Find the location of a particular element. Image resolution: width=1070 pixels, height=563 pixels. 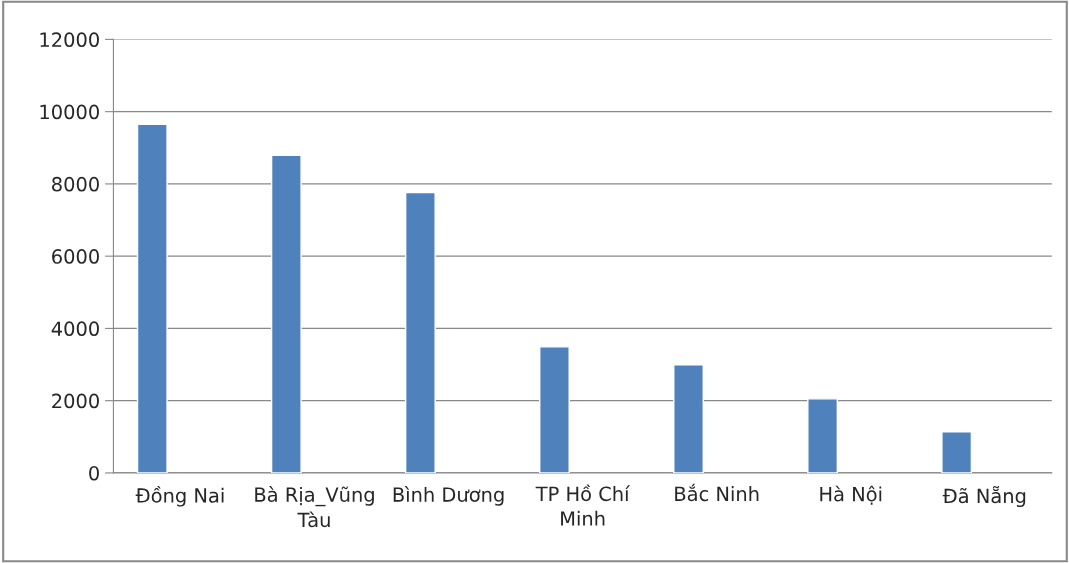

y-tick-label: 6000 is located at coordinates (75, 256).